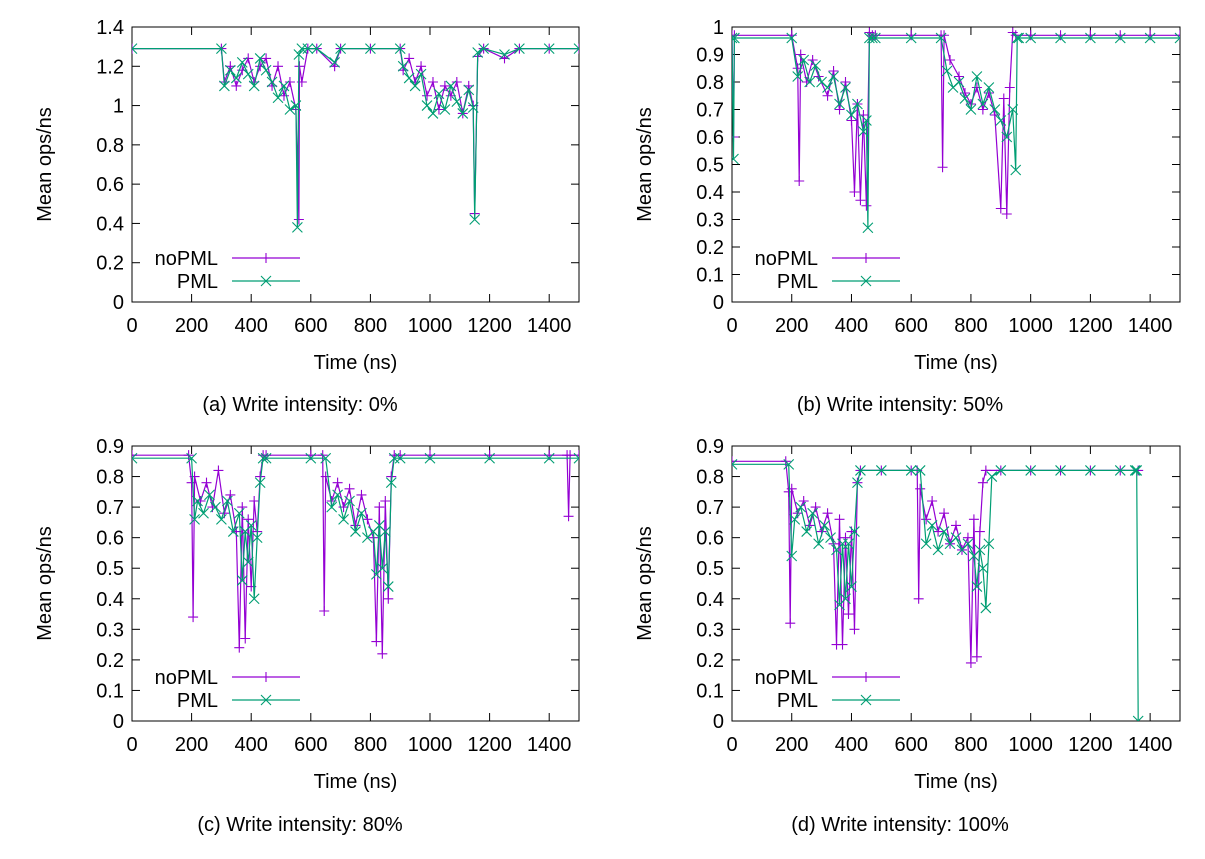  I want to click on legend-label-noPML: noPML, so click(186, 678).